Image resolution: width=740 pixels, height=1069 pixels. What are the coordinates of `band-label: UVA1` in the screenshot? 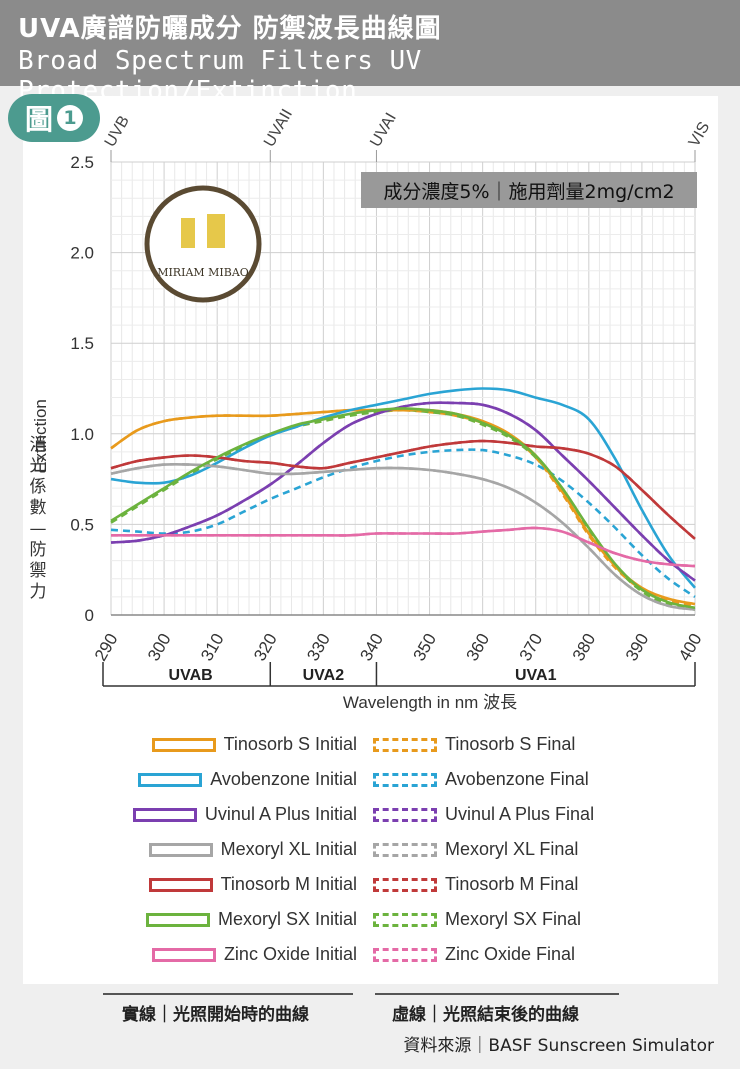 It's located at (536, 675).